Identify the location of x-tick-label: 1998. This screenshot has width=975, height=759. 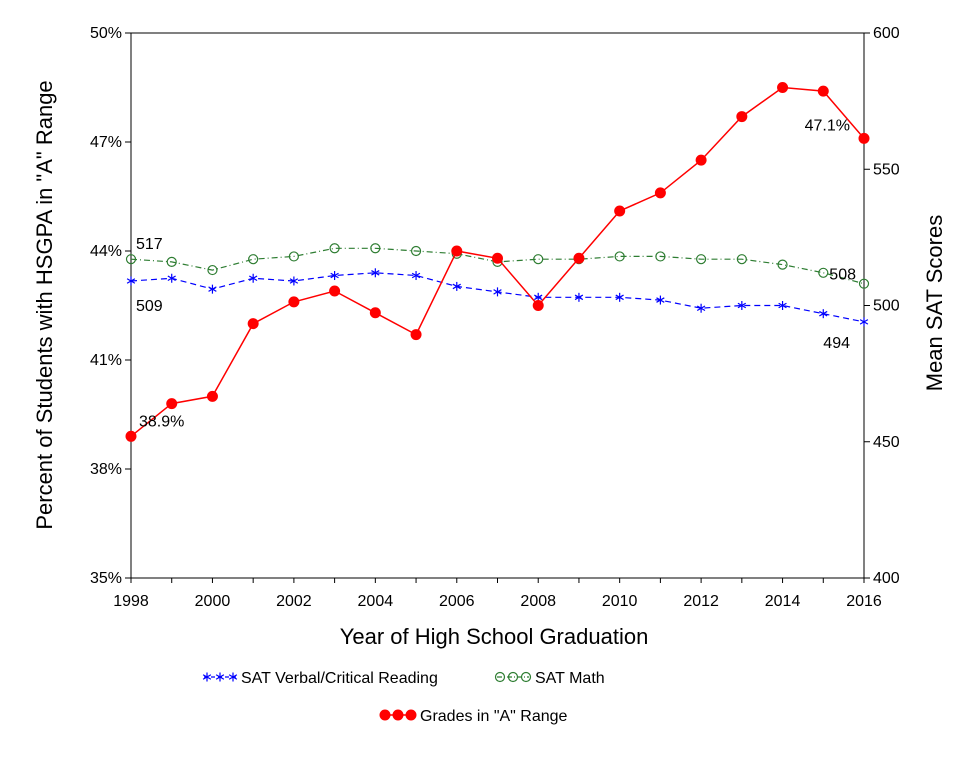
(131, 601).